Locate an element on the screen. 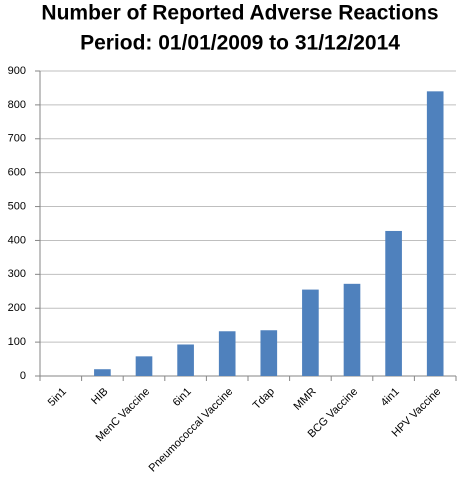 The width and height of the screenshot is (463, 490). y-tick-label: 100 is located at coordinates (17, 342).